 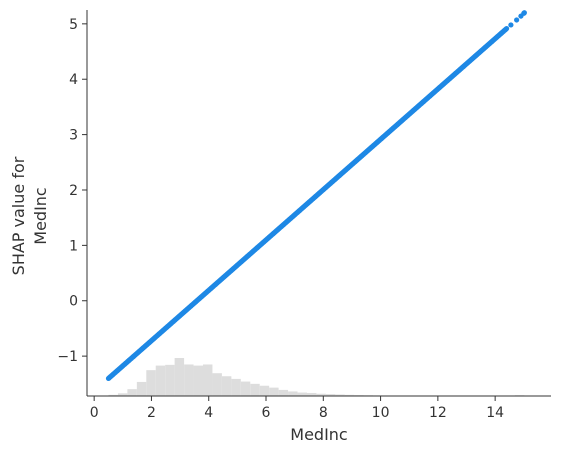 I want to click on y-axis-title-line-2: MedInc, so click(x=40, y=215).